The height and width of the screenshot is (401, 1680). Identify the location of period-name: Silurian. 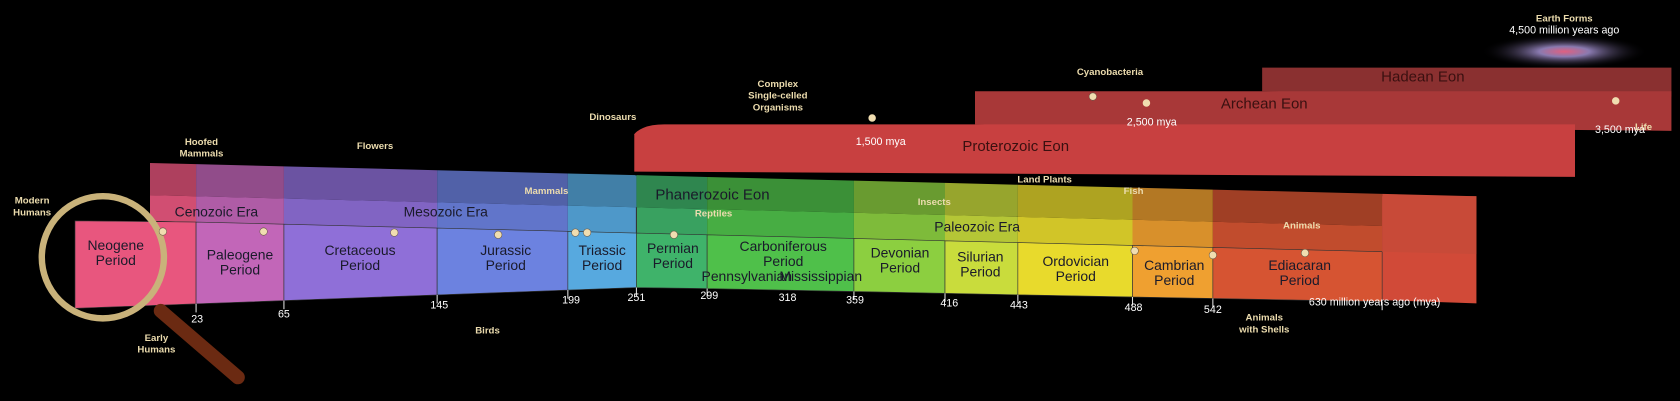
(980, 257).